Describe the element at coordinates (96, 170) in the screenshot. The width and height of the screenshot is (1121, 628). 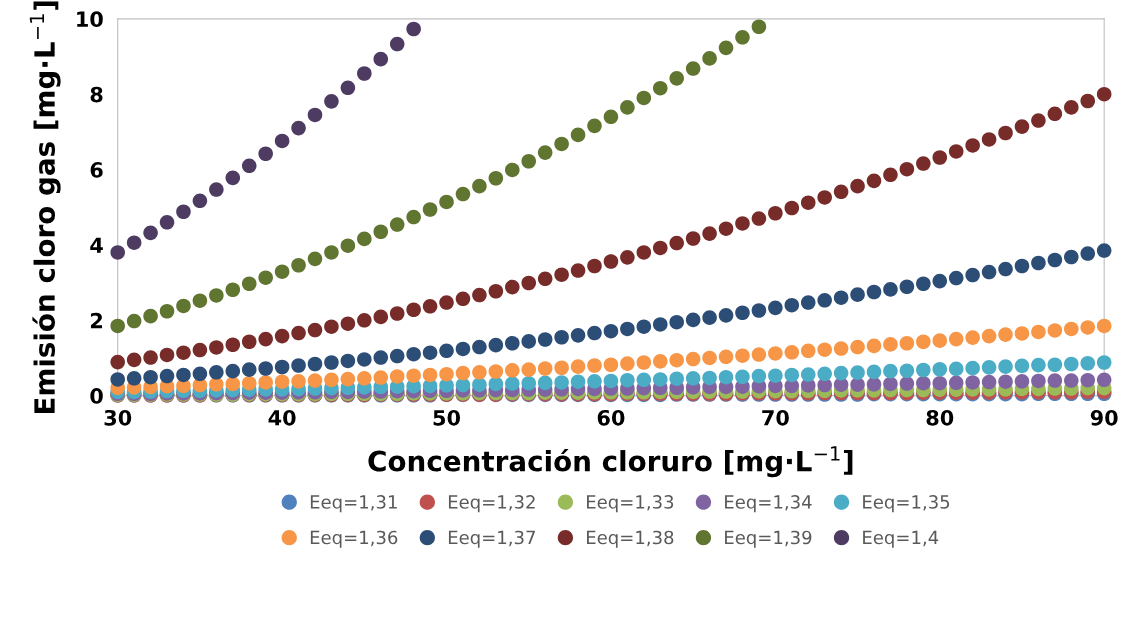
I see `y-tick-label: 6` at that location.